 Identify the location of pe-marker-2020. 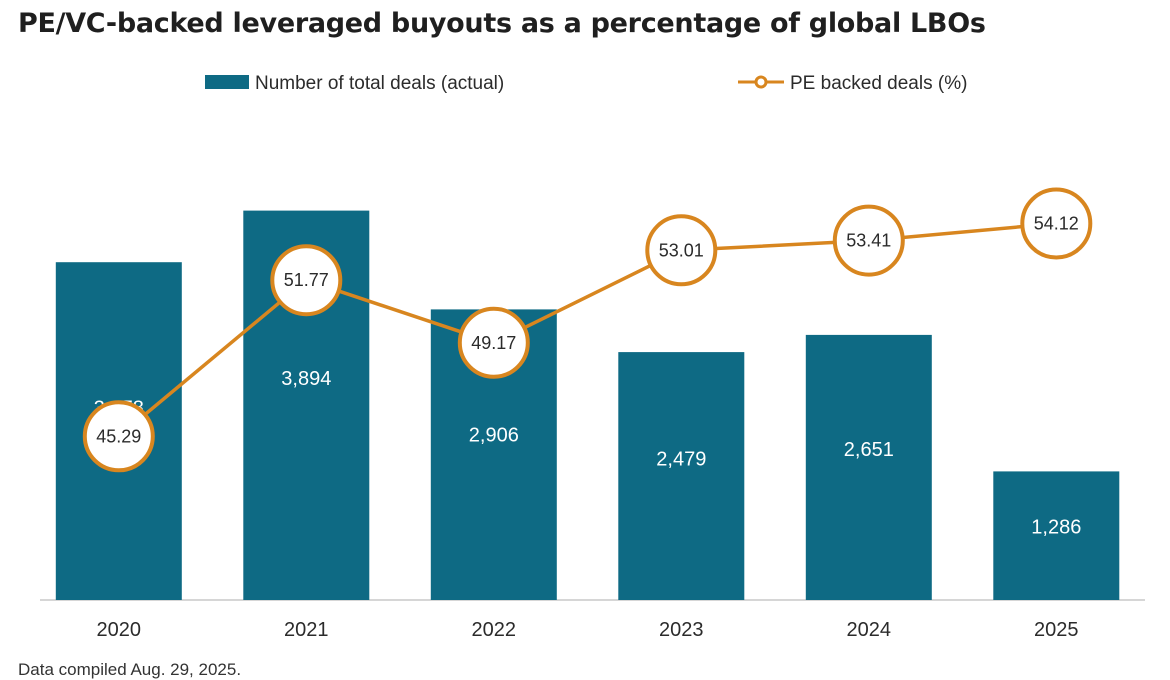
(118, 436).